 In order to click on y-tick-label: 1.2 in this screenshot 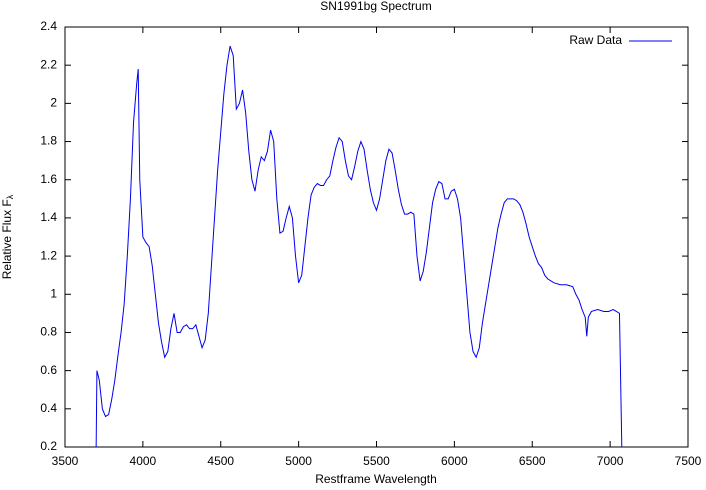, I will do `click(48, 255)`.